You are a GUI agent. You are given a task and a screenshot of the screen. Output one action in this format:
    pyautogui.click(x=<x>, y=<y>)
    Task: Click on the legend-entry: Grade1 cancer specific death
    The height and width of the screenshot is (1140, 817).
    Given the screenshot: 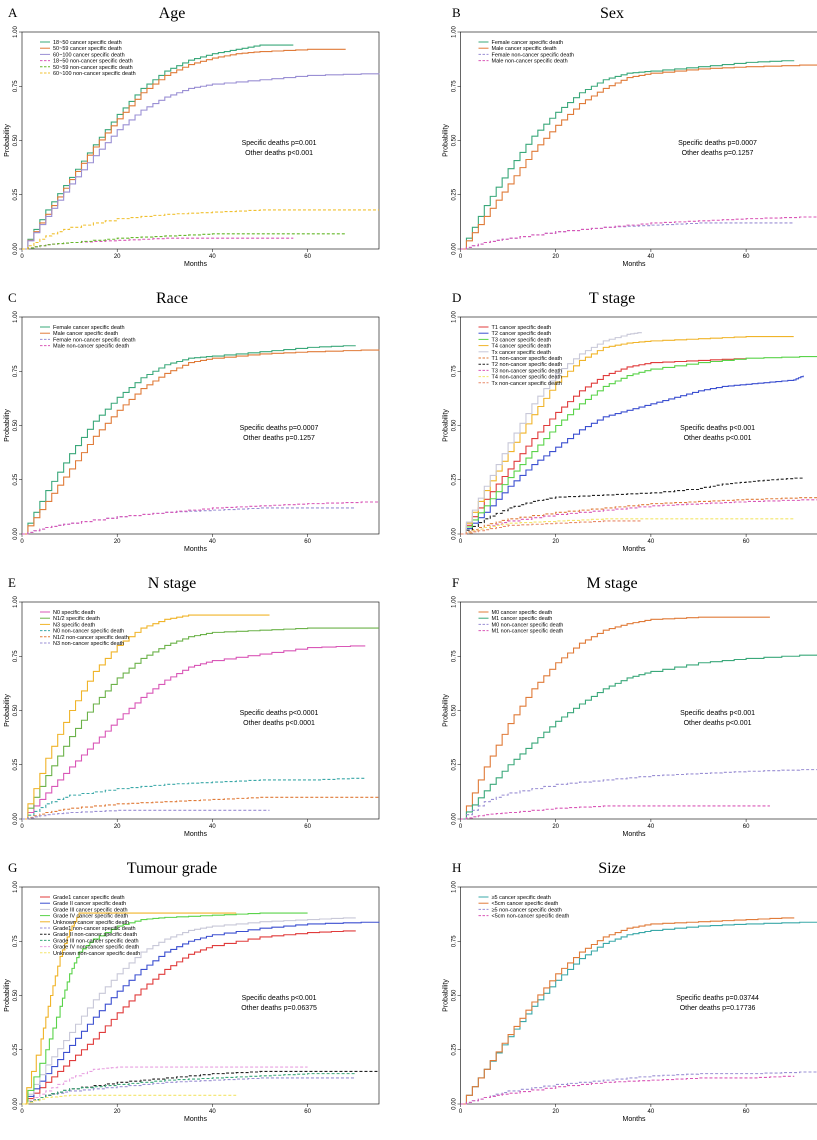 What is the action you would take?
    pyautogui.click(x=89, y=898)
    